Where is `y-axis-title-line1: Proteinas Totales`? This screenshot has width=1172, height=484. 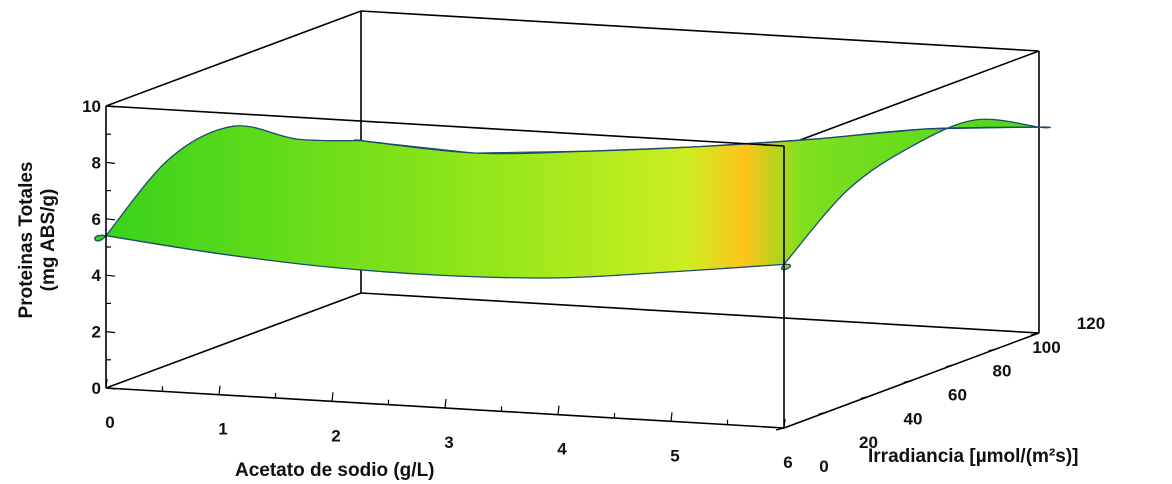
y-axis-title-line1: Proteinas Totales is located at coordinates (26, 240).